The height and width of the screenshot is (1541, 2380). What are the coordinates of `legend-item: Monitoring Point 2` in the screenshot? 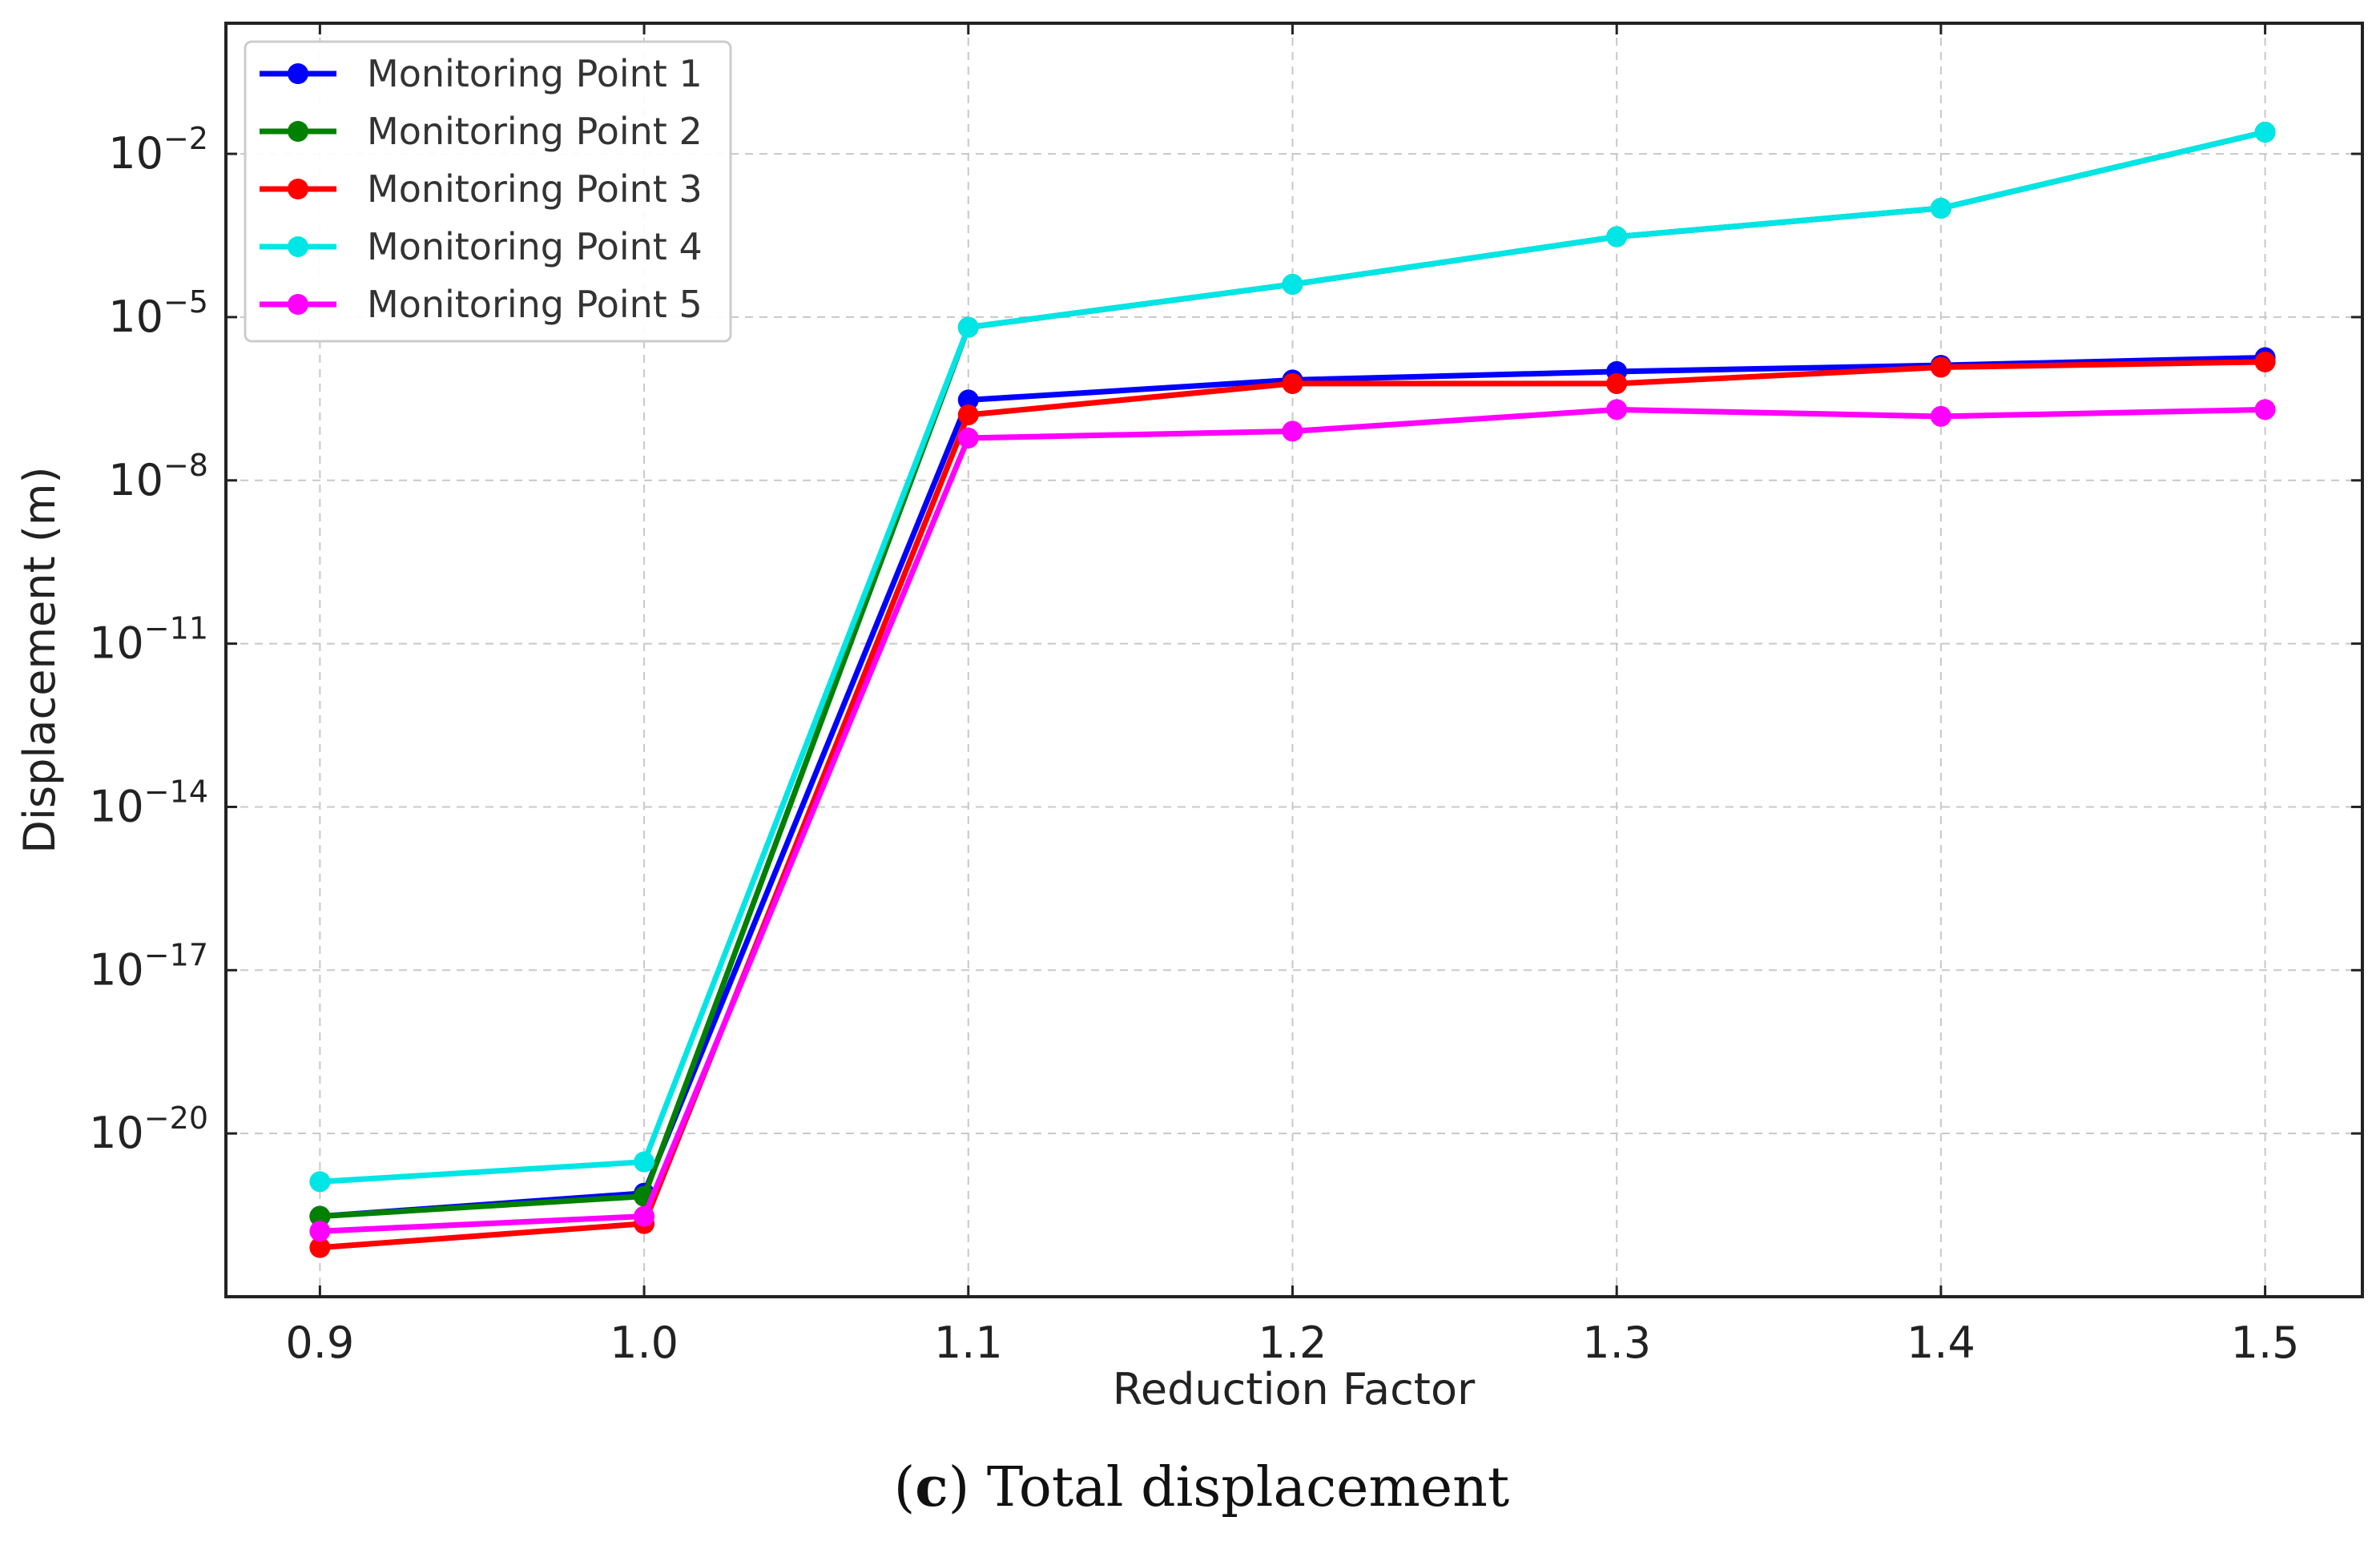 It's located at (481, 131).